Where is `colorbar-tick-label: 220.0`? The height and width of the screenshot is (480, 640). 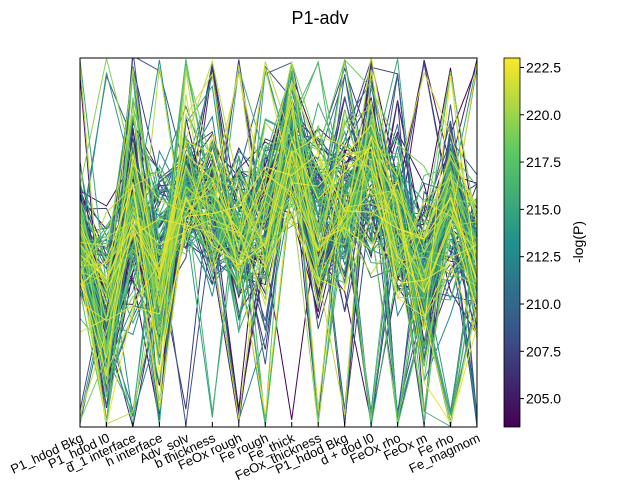 colorbar-tick-label: 220.0 is located at coordinates (543, 115).